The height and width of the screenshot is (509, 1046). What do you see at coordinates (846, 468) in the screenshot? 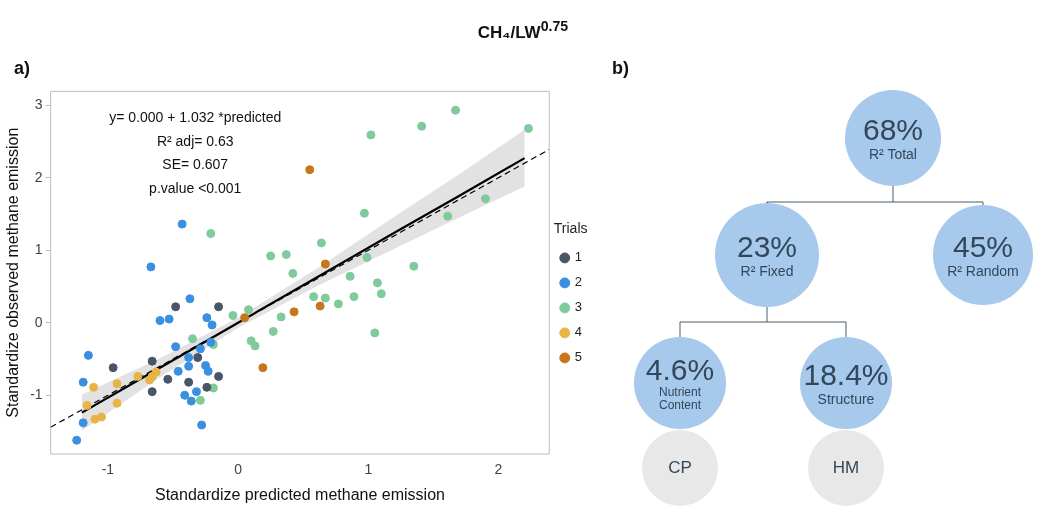
I see `node-circle: HM` at bounding box center [846, 468].